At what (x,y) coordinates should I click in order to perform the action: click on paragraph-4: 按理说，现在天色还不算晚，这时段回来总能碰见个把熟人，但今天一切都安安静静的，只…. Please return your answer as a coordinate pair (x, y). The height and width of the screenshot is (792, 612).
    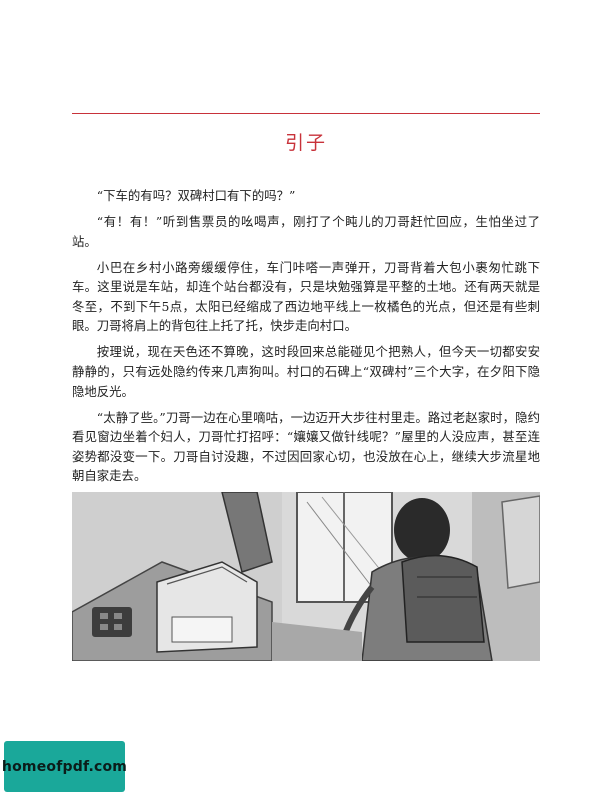
    Looking at the image, I should click on (306, 371).